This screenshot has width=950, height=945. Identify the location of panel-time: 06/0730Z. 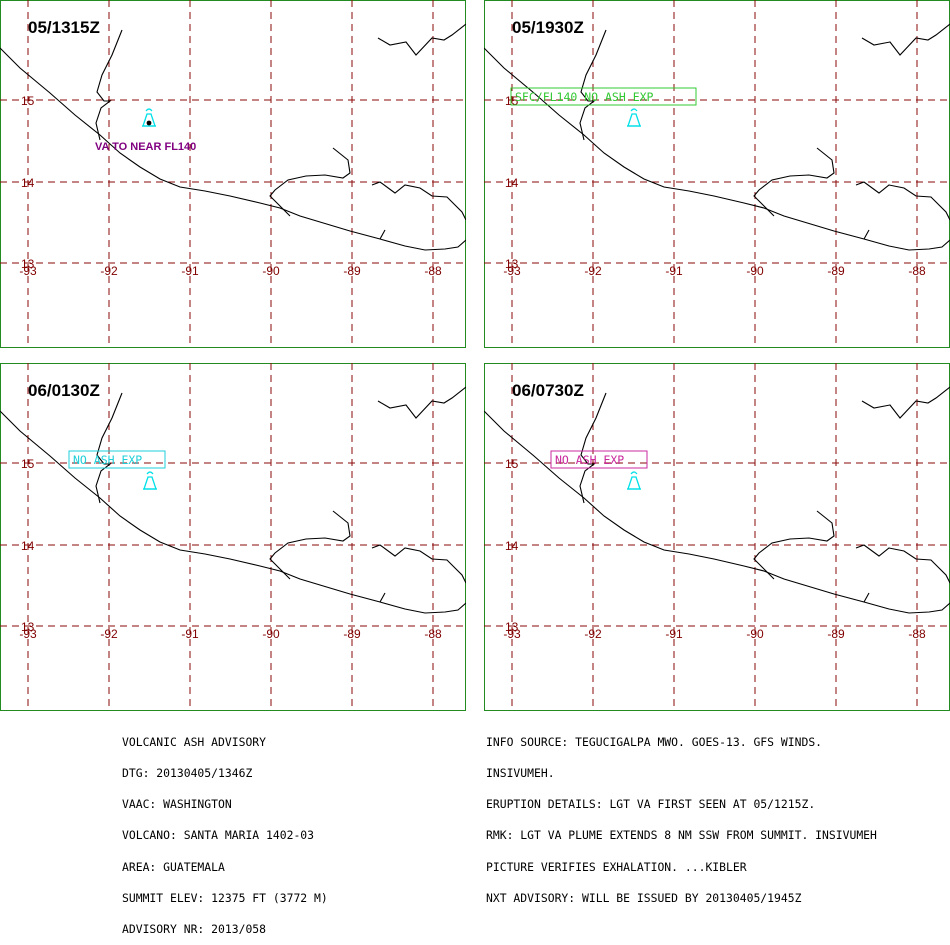
(548, 390).